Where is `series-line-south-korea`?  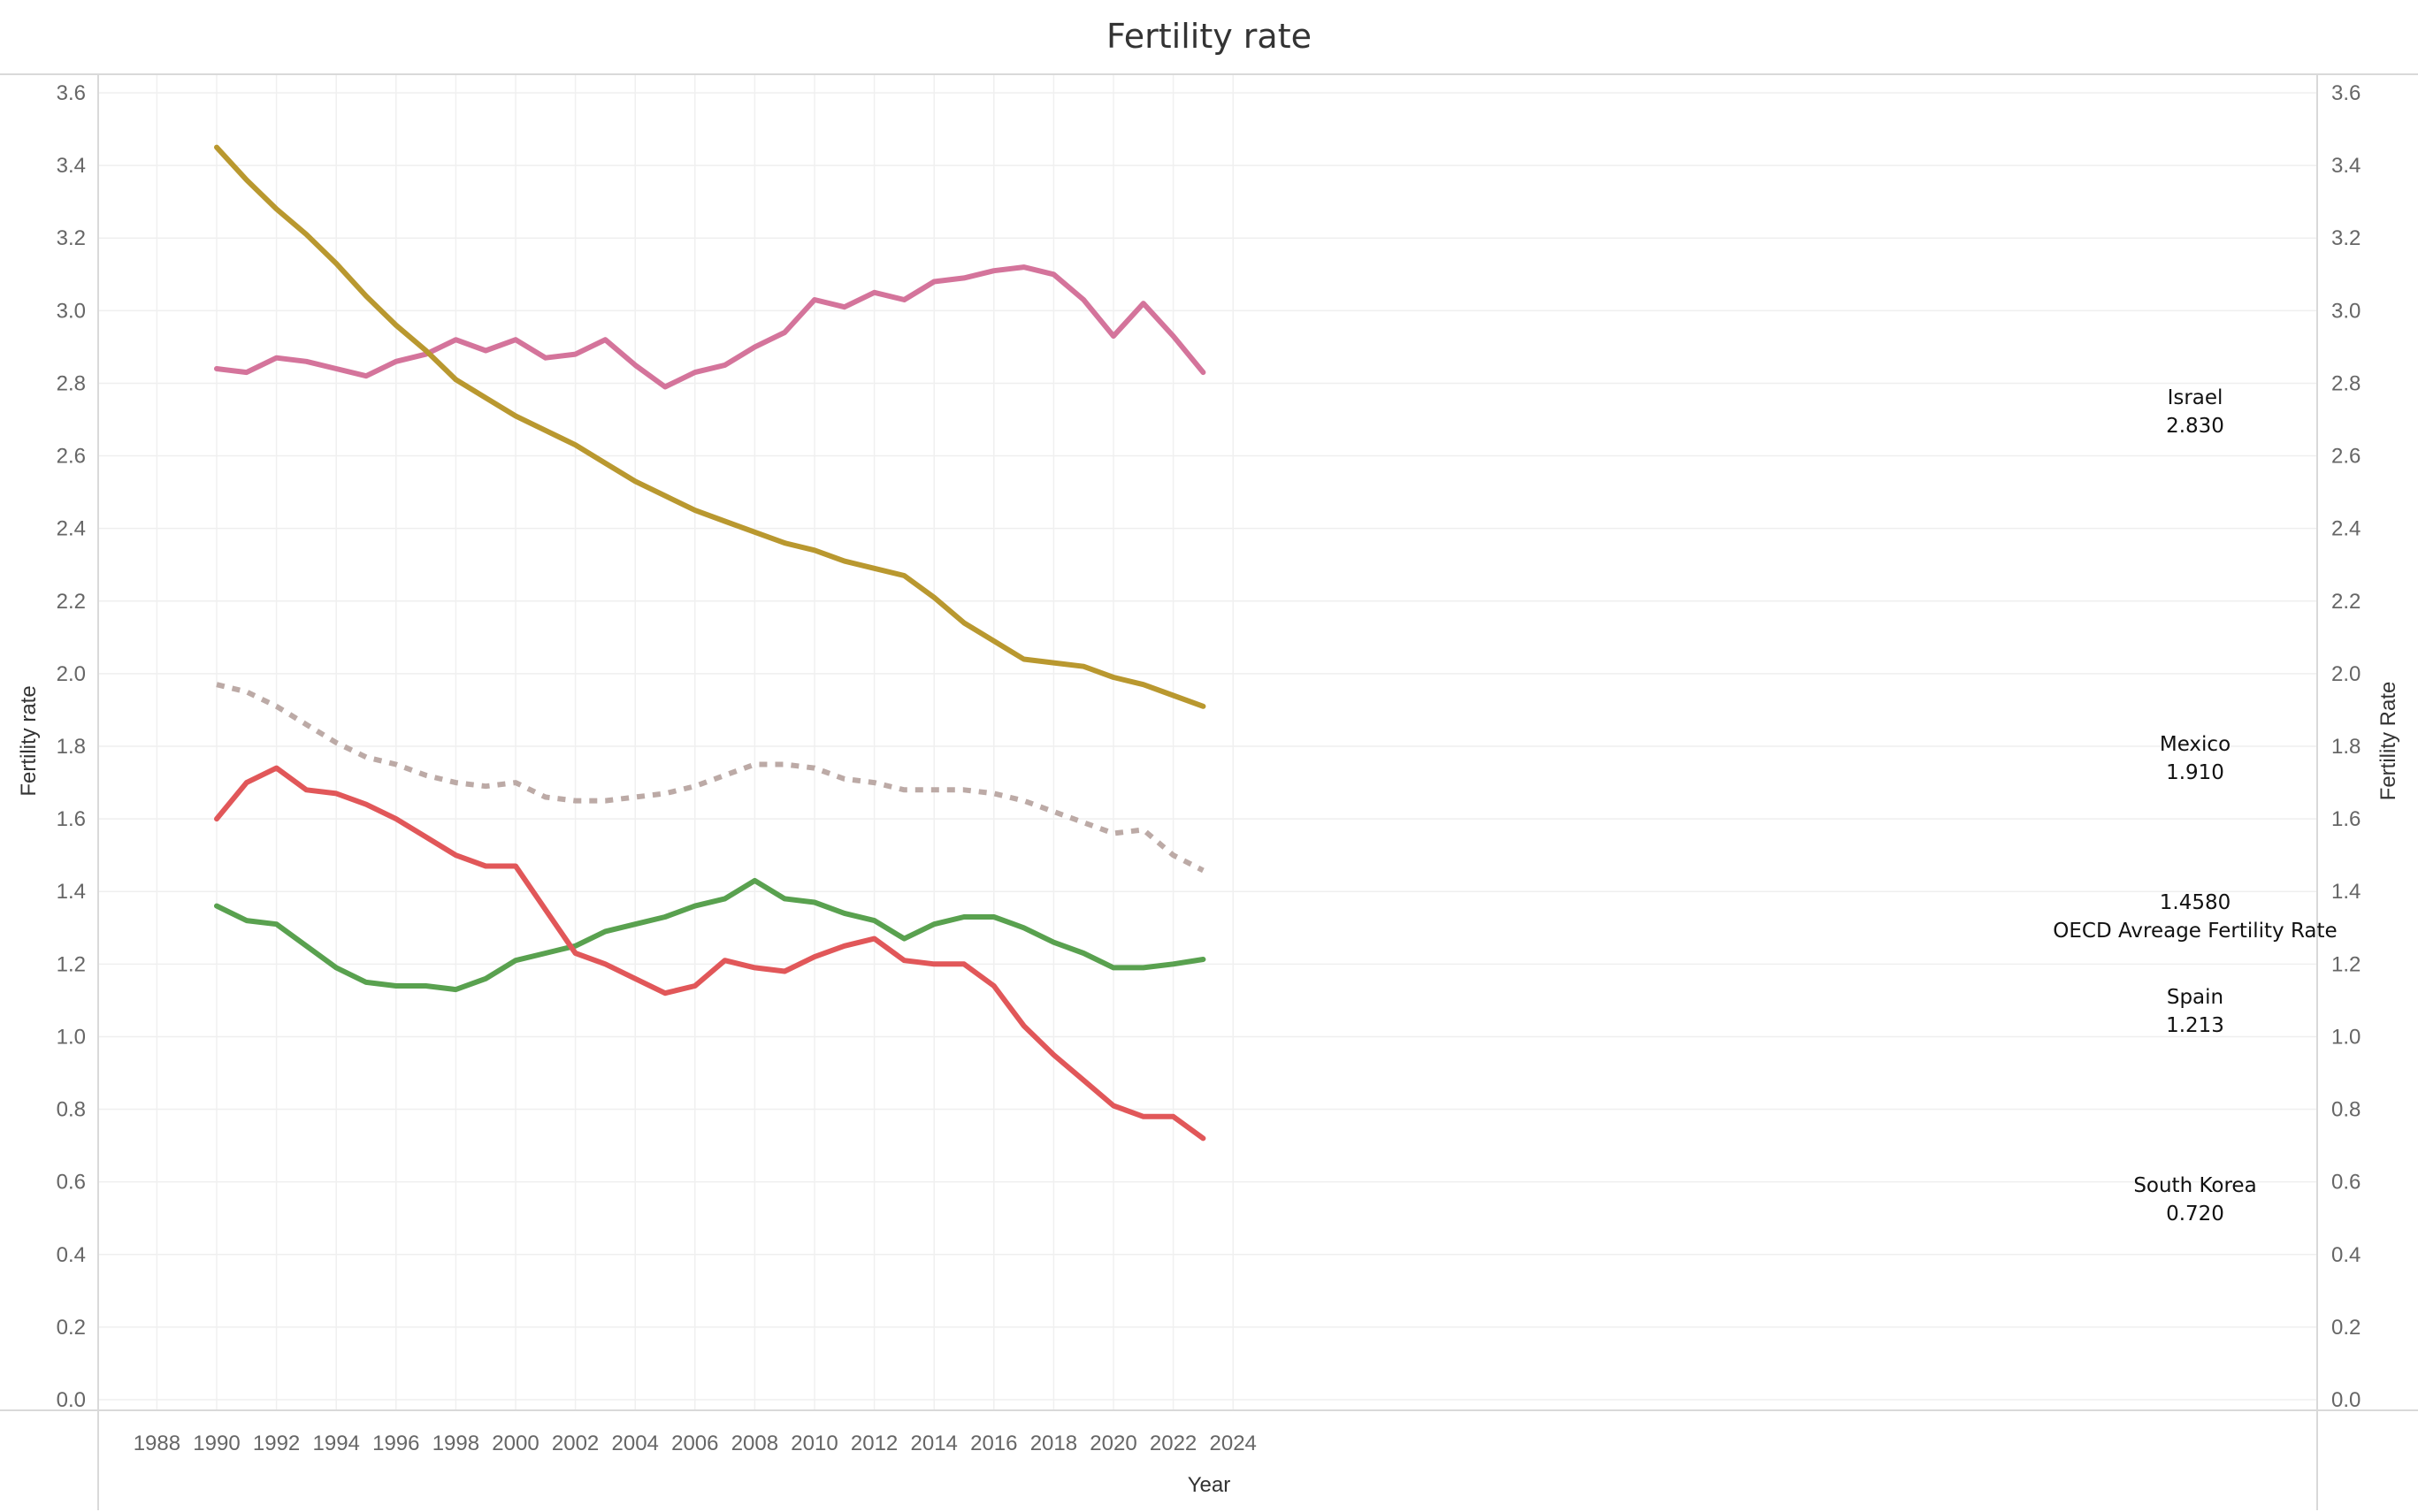 series-line-south-korea is located at coordinates (710, 953).